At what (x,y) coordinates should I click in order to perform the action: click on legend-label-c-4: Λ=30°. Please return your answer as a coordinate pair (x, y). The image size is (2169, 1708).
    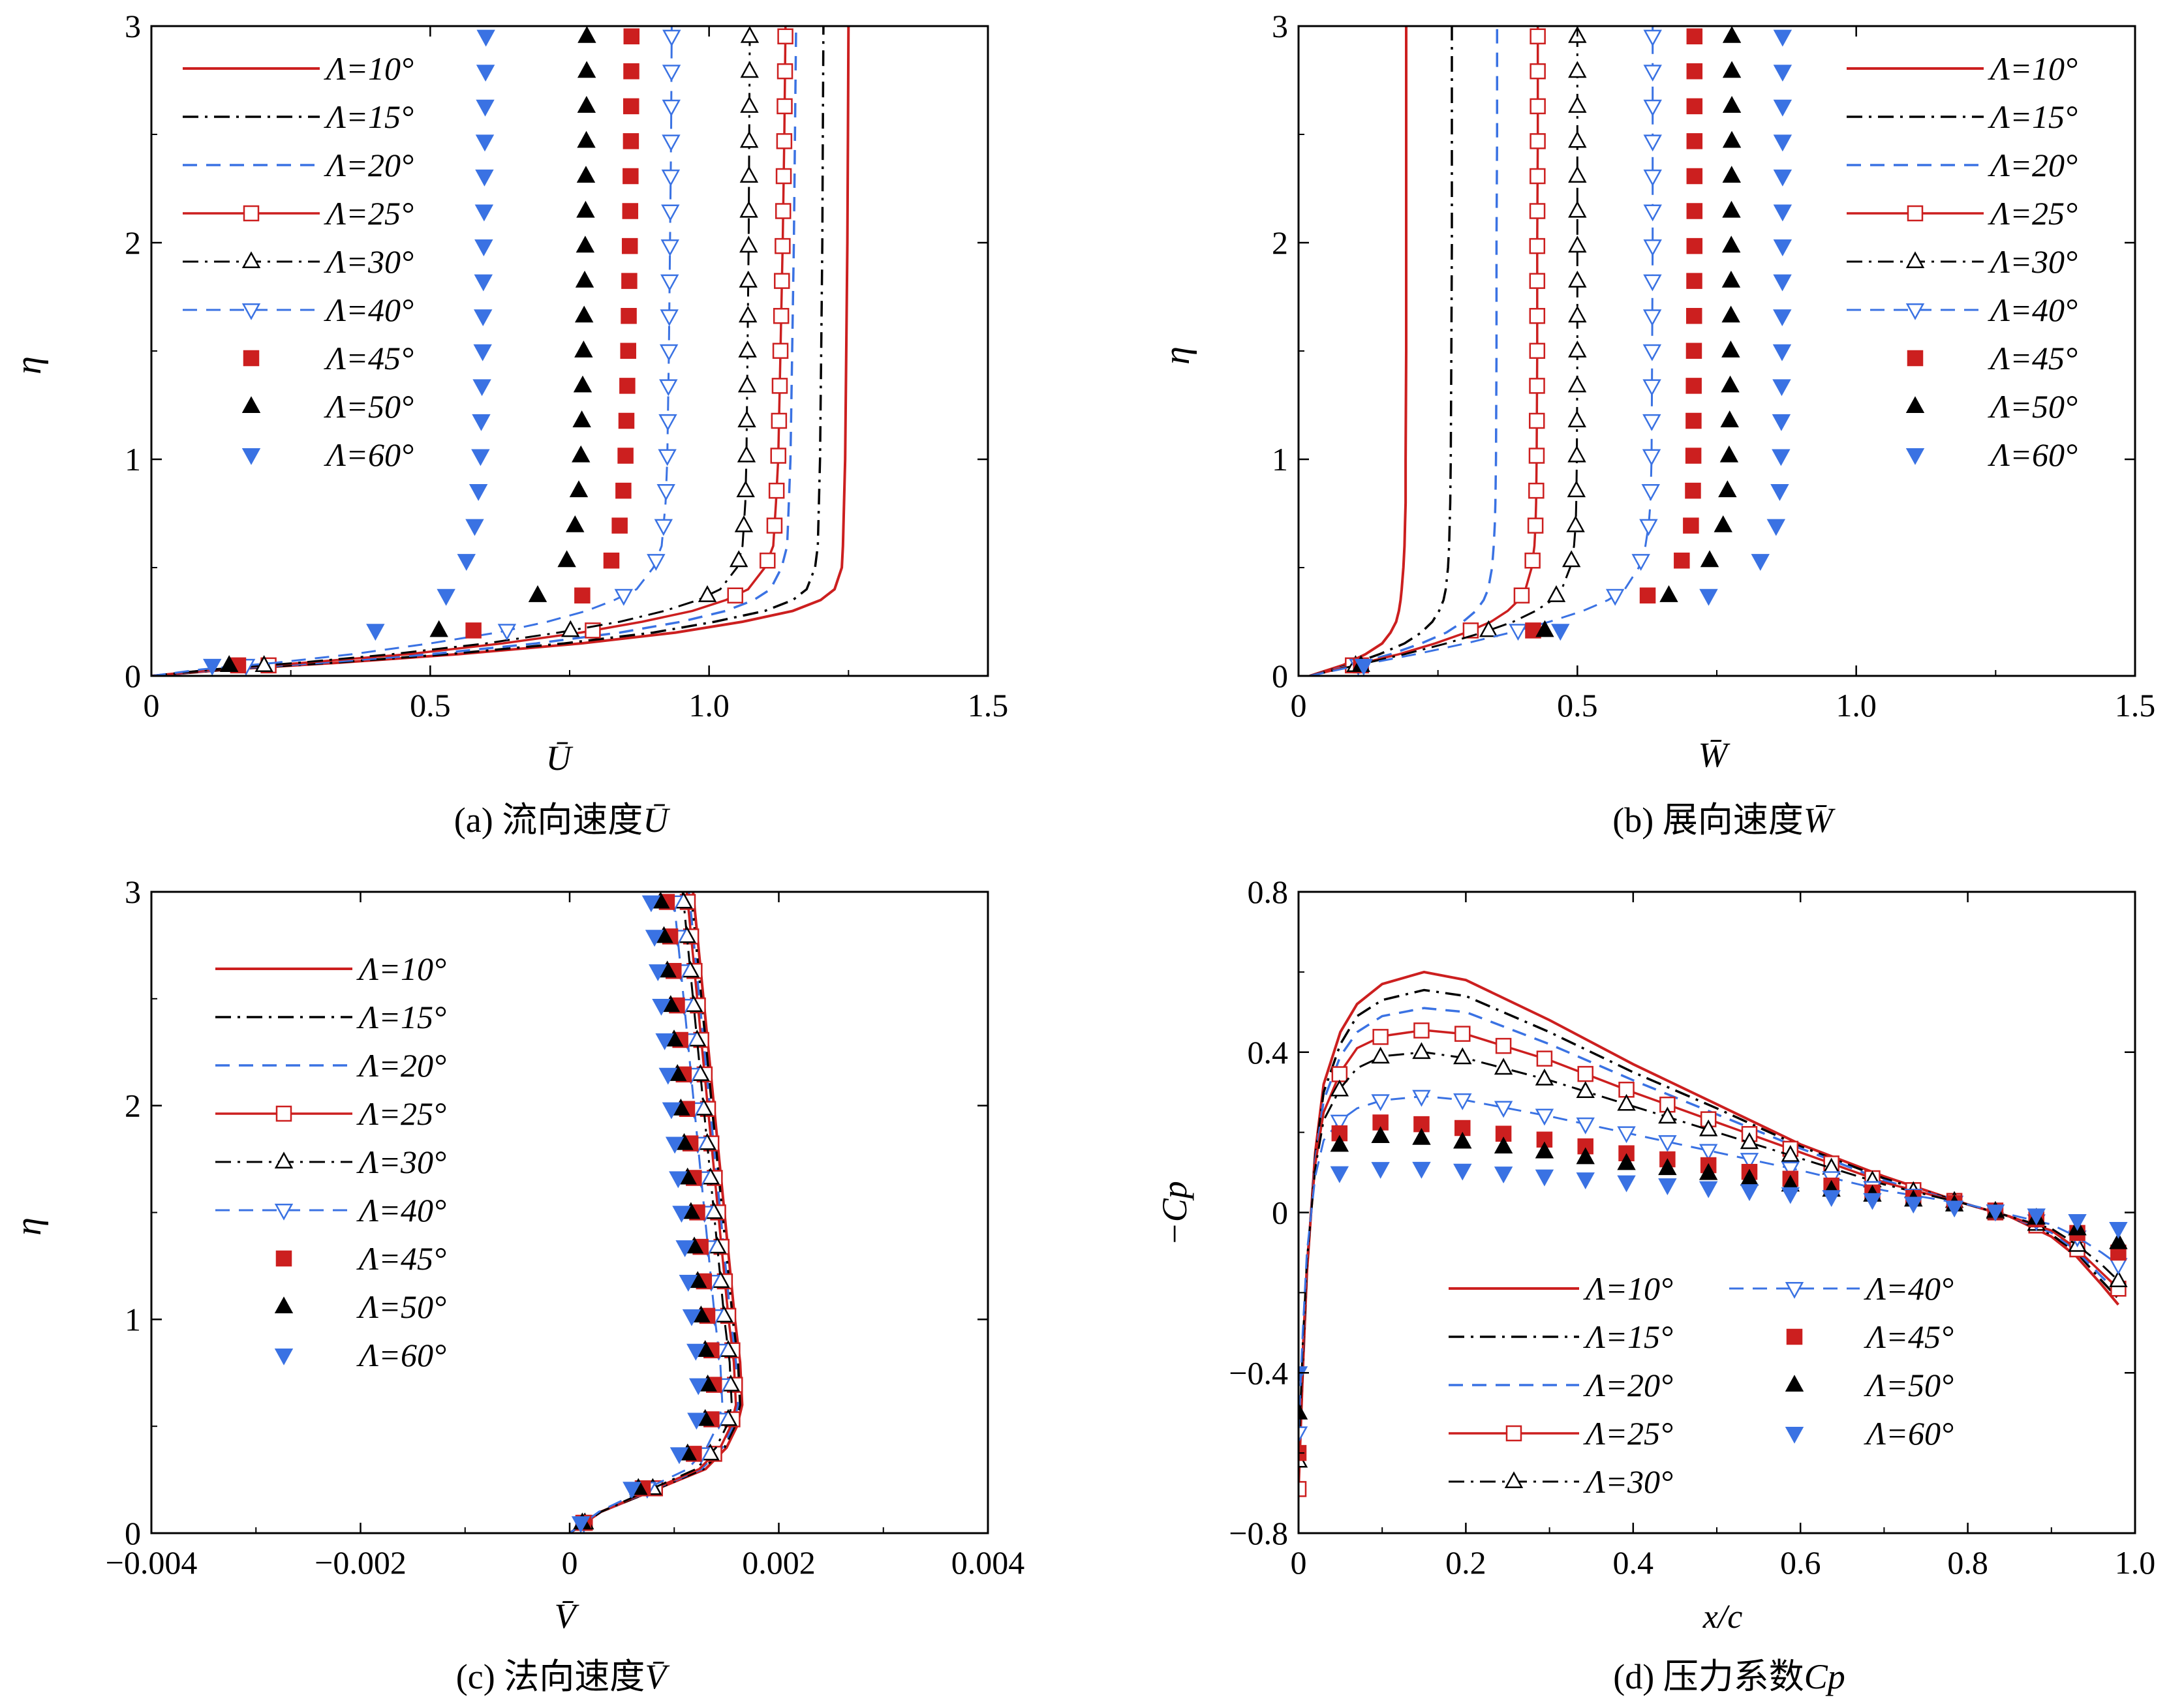
    Looking at the image, I should click on (401, 1162).